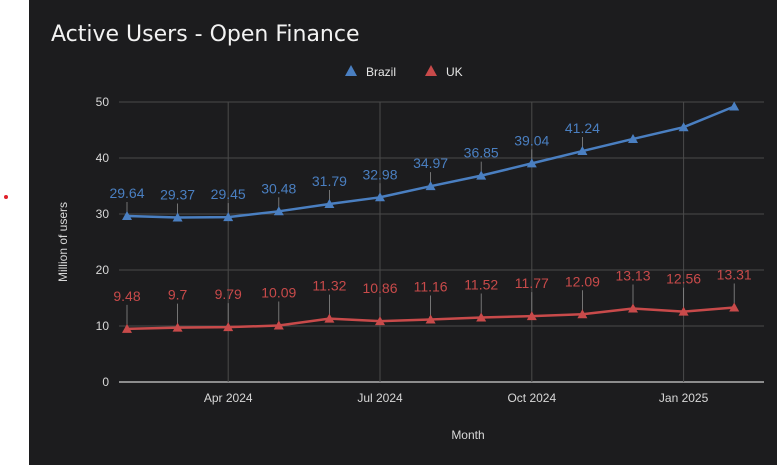 The height and width of the screenshot is (465, 777). What do you see at coordinates (351, 70) in the screenshot?
I see `legend-marker-brazil` at bounding box center [351, 70].